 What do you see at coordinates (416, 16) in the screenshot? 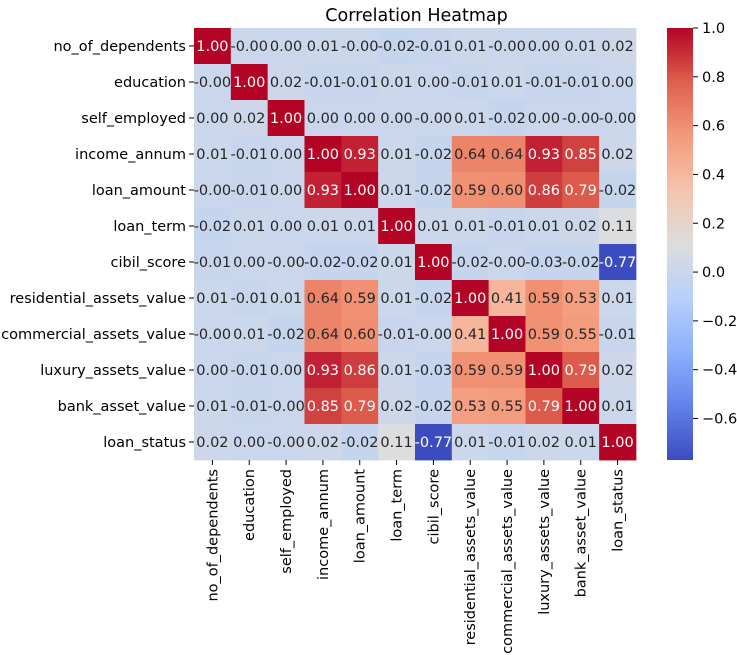
I see `chart-title: Correlation Heatmap` at bounding box center [416, 16].